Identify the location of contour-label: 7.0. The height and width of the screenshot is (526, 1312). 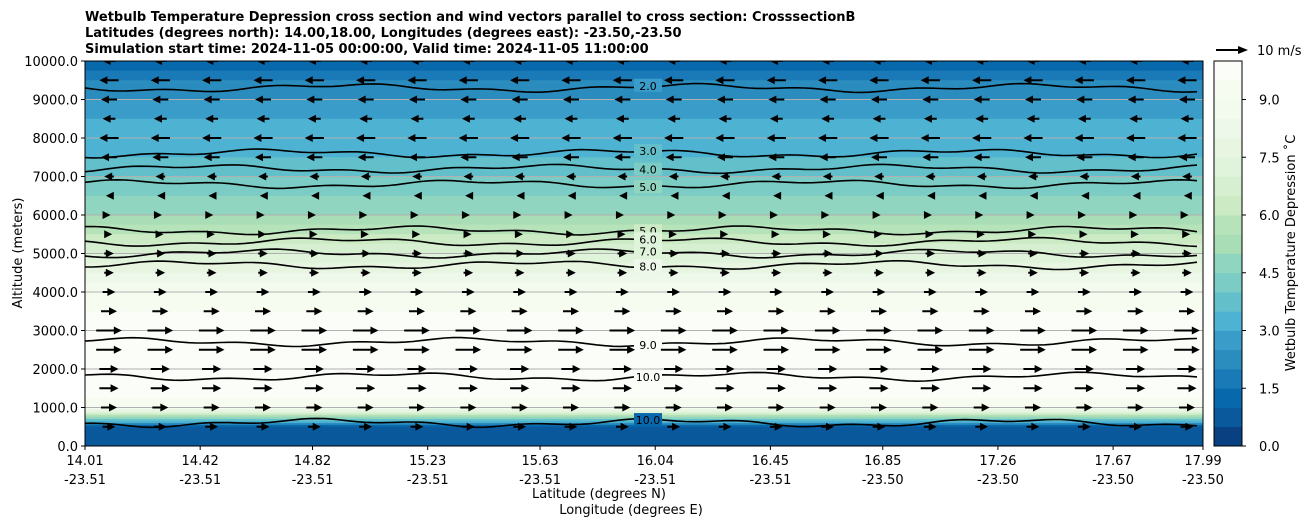
(648, 251).